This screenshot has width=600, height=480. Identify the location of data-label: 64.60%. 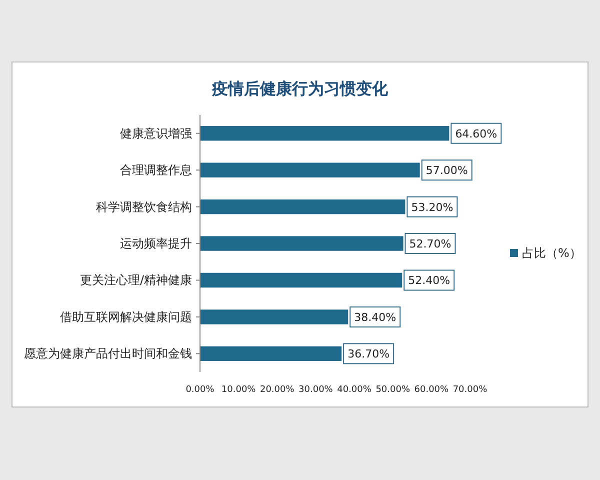
(476, 133).